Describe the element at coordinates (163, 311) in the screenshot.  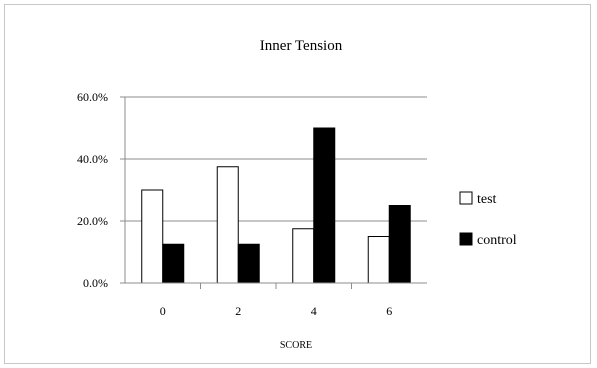
I see `x-tick-label: 0` at that location.